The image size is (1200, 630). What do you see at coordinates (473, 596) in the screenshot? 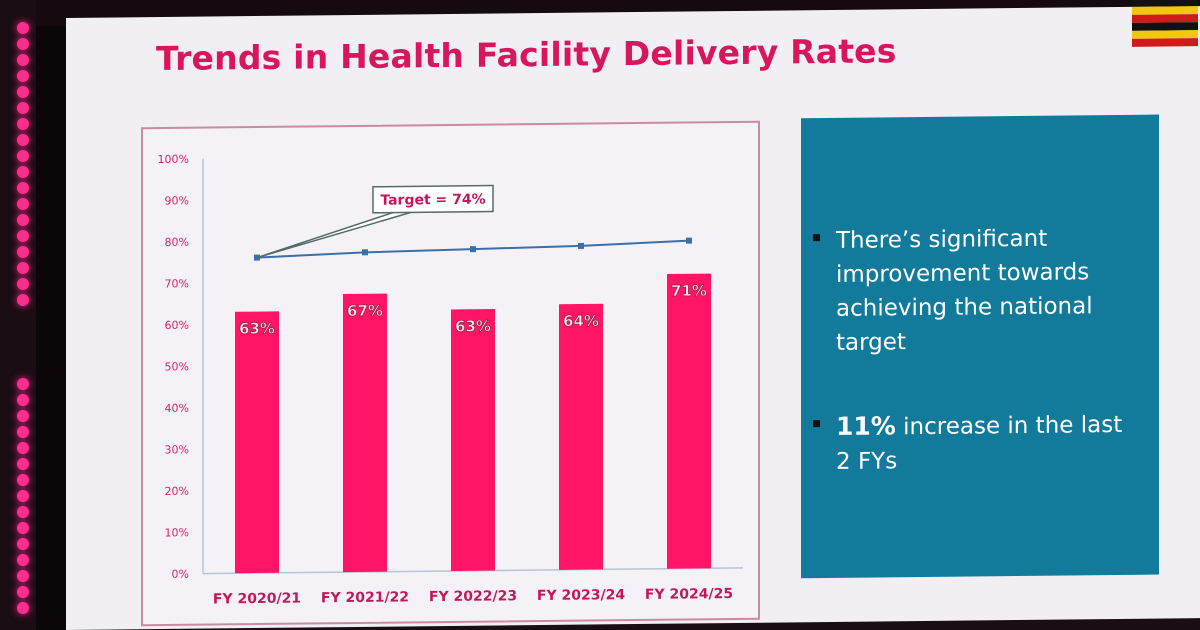
I see `x-tick-label: FY 2022/23` at bounding box center [473, 596].